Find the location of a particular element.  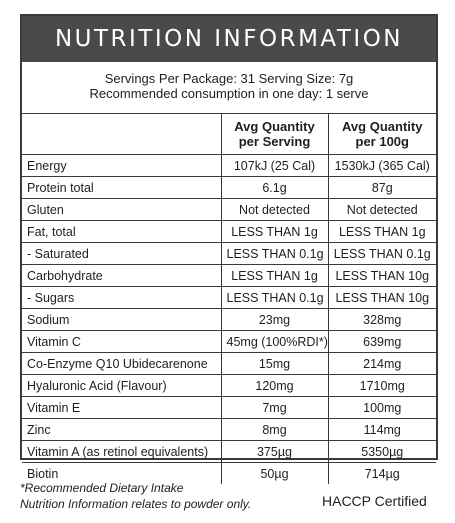

per-100g-value: 1530kJ (365 Cal) is located at coordinates (381, 165).